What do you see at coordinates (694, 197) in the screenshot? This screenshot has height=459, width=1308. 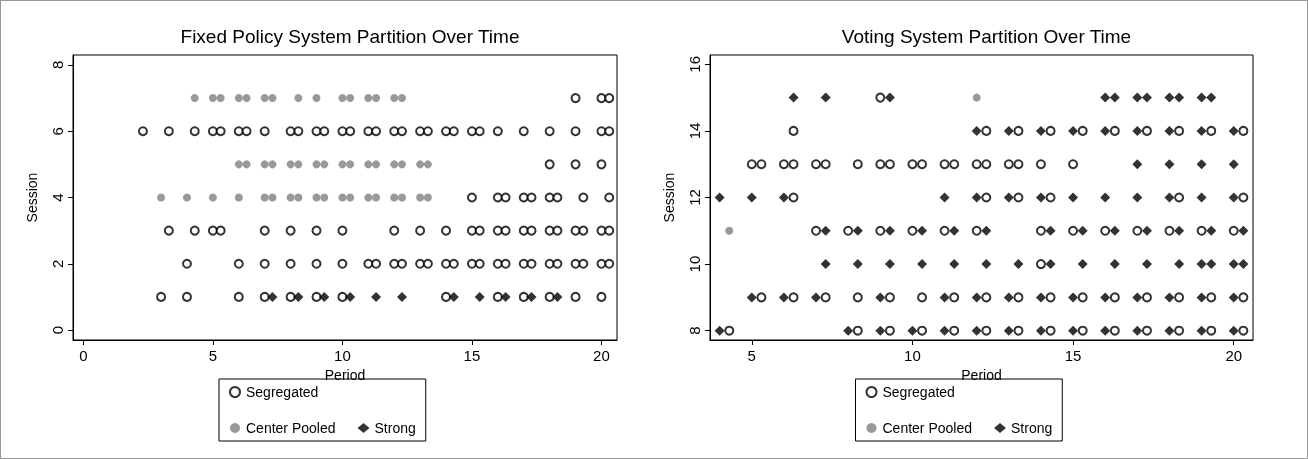 I see `y-tick-label: 12` at bounding box center [694, 197].